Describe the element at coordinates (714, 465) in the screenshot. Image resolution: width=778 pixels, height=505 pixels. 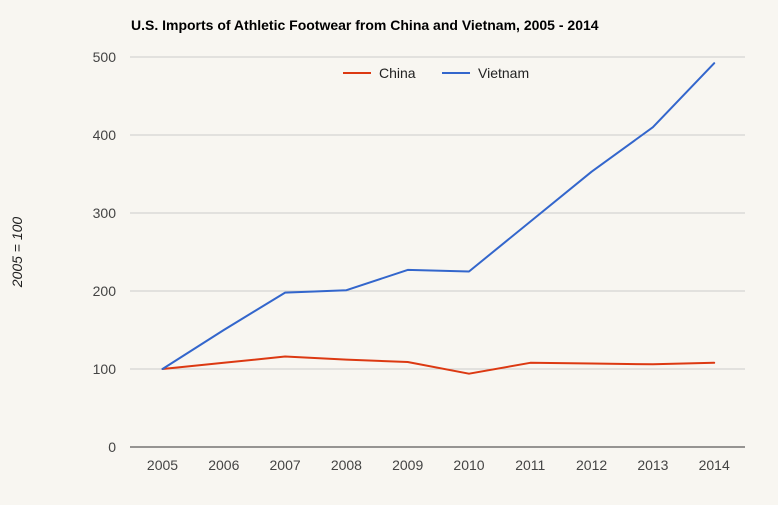
I see `x-tick-label: 2014` at that location.